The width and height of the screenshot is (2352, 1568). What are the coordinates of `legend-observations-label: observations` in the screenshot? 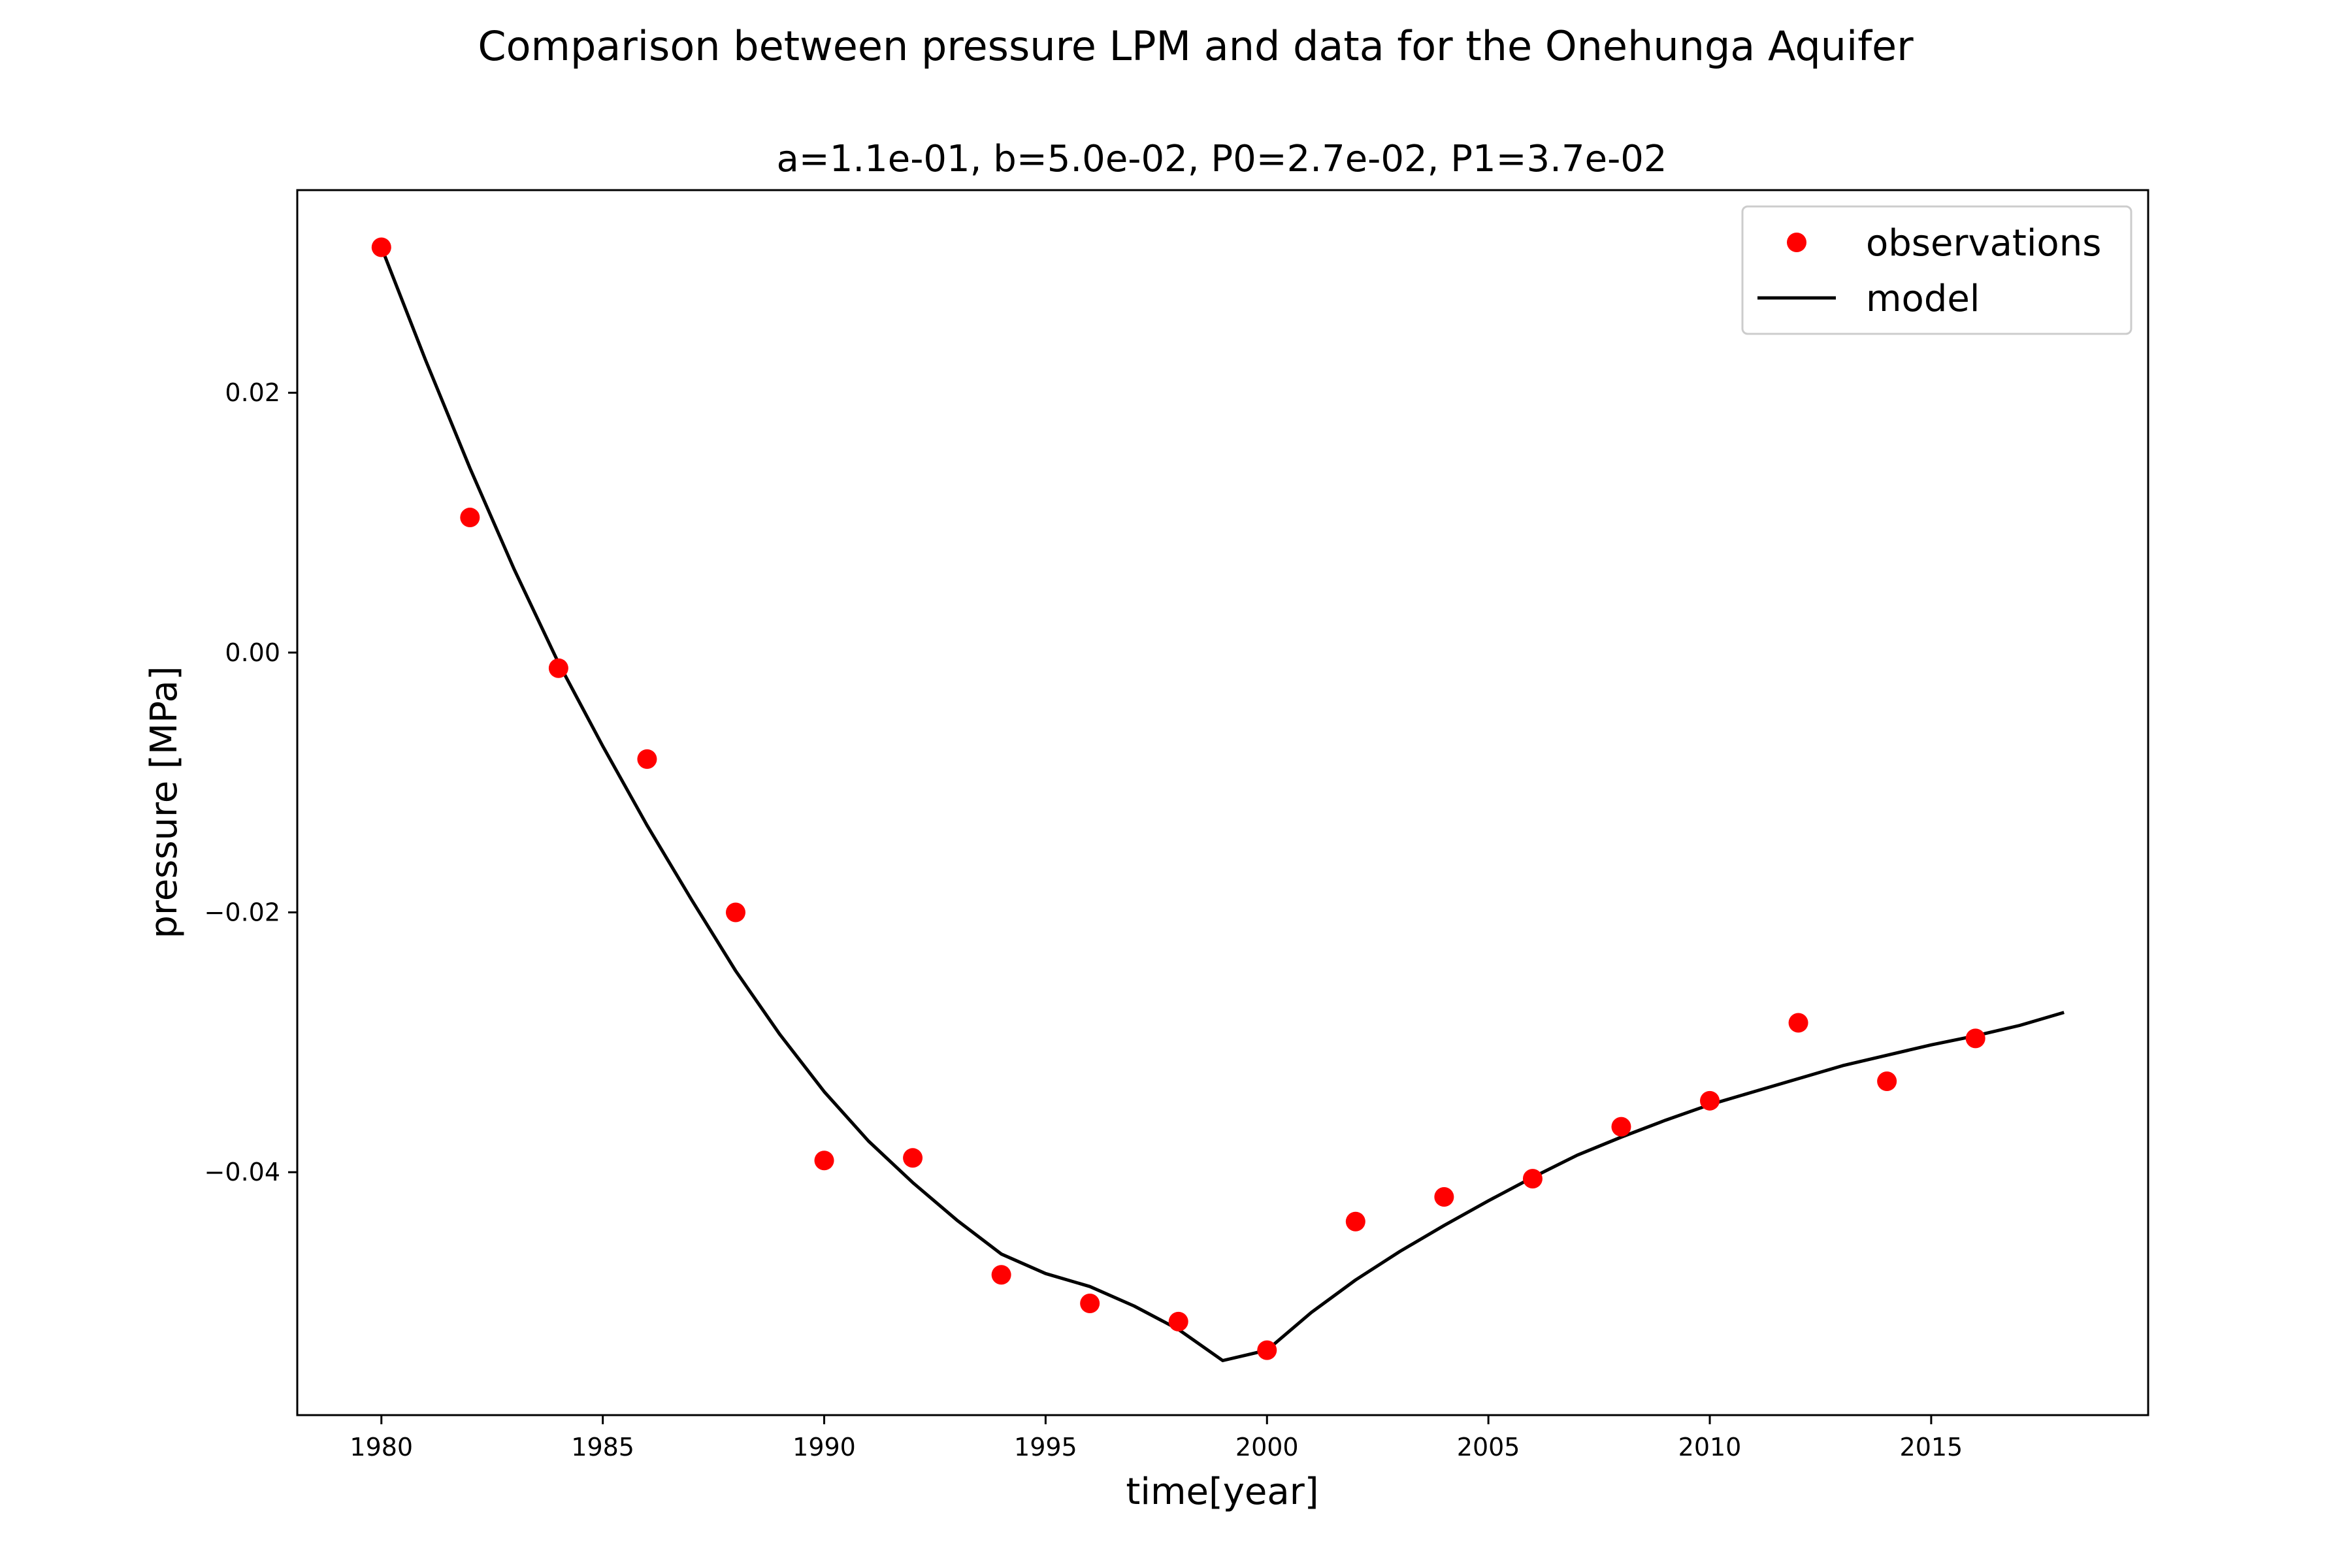 It's located at (1983, 243).